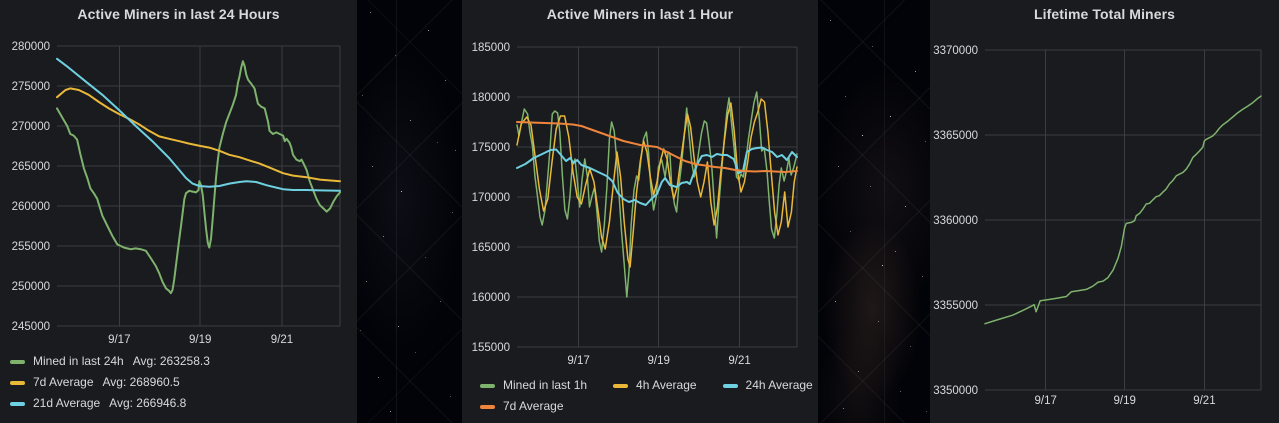  What do you see at coordinates (148, 403) in the screenshot?
I see `legend-series-avg: Avg: 266946.8` at bounding box center [148, 403].